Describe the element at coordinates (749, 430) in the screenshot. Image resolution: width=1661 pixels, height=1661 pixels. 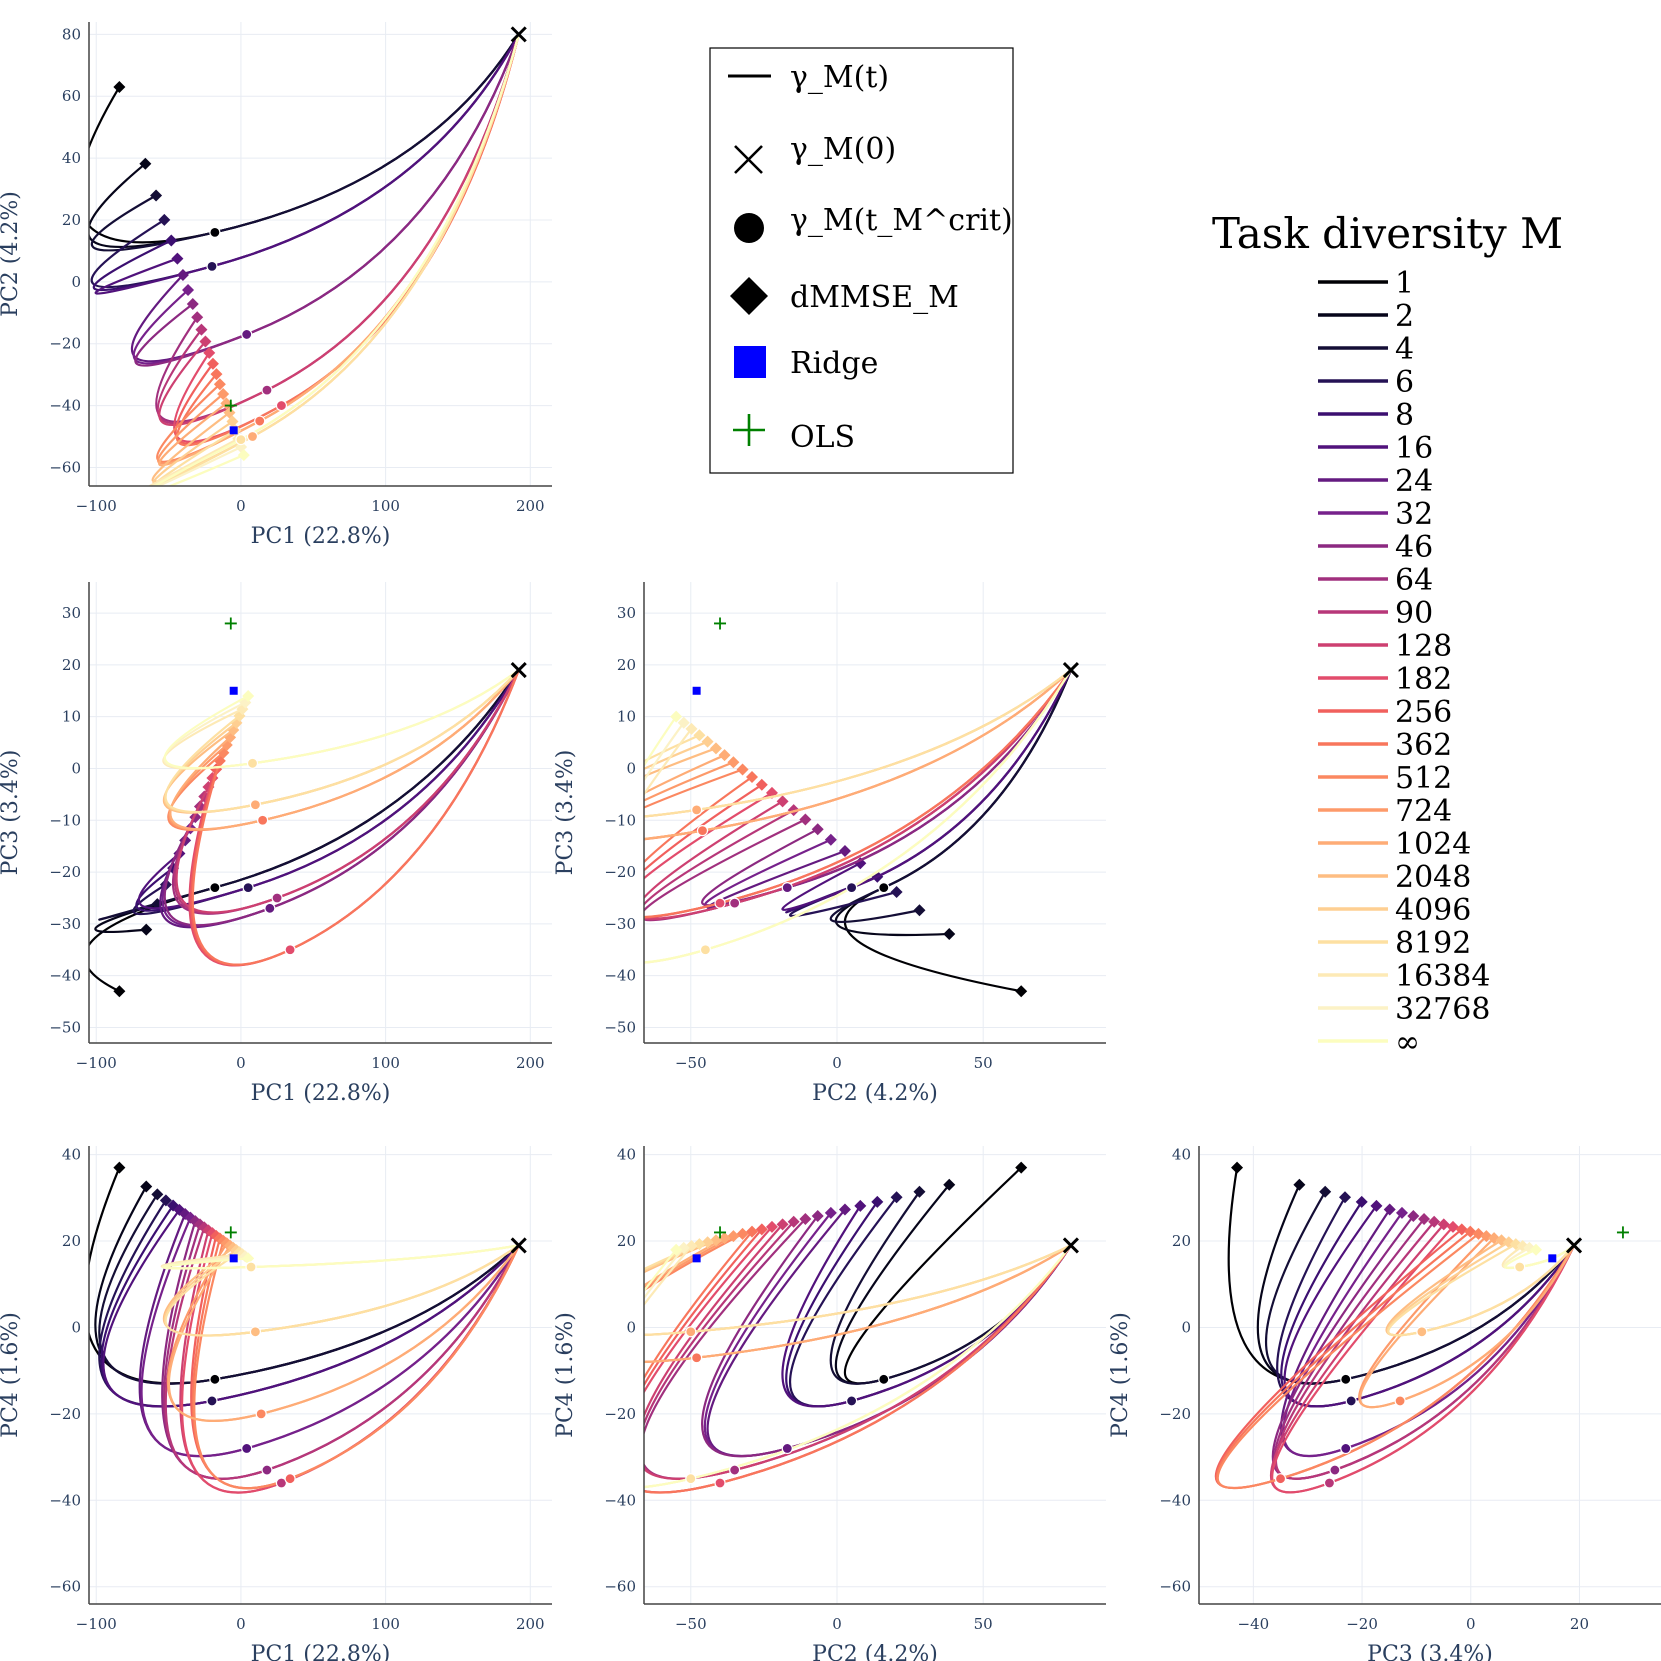
I see `plus-symbol` at that location.